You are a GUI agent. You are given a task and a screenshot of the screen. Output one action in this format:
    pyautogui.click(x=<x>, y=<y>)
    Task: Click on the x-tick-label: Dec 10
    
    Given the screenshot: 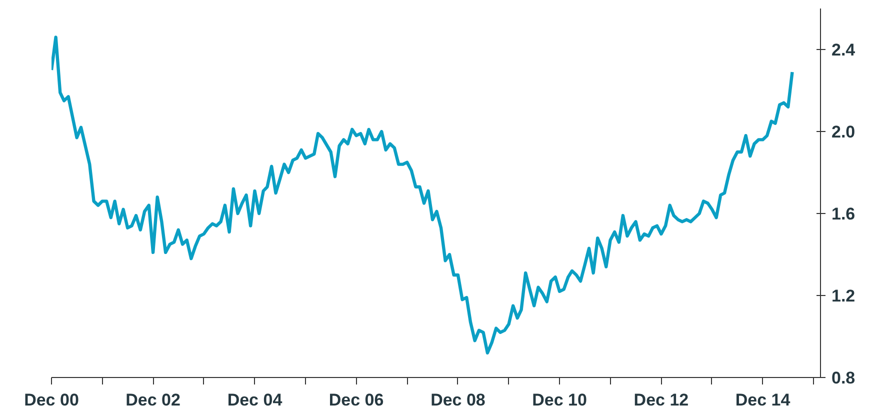 What is the action you would take?
    pyautogui.click(x=559, y=400)
    